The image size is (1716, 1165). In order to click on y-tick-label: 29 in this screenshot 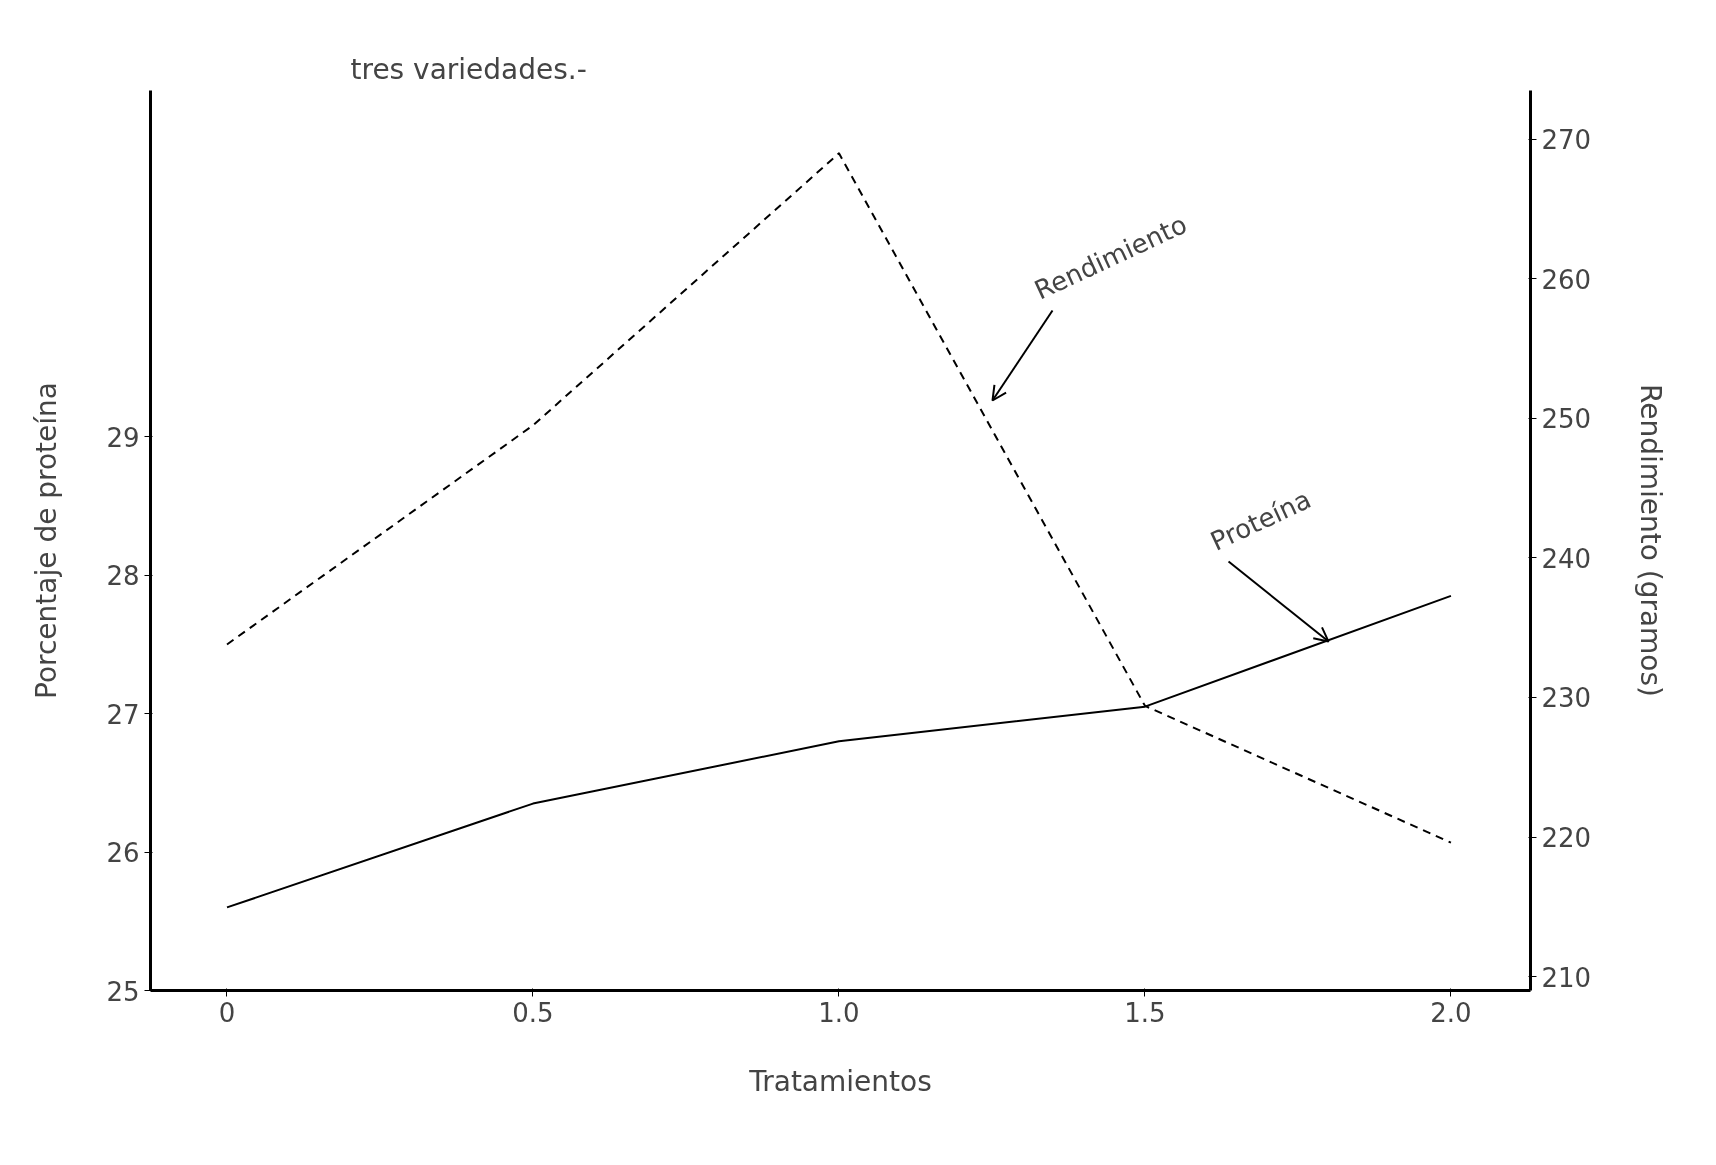, I will do `click(123, 437)`.